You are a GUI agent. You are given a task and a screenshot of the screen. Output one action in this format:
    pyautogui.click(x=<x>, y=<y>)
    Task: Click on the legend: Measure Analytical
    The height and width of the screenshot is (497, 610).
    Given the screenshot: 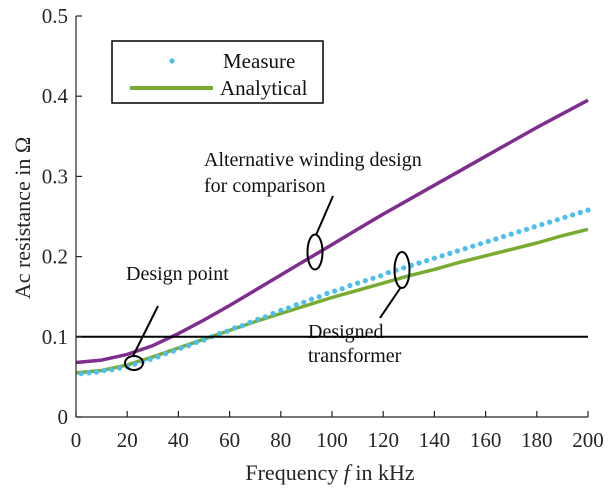 What is the action you would take?
    pyautogui.click(x=217, y=72)
    